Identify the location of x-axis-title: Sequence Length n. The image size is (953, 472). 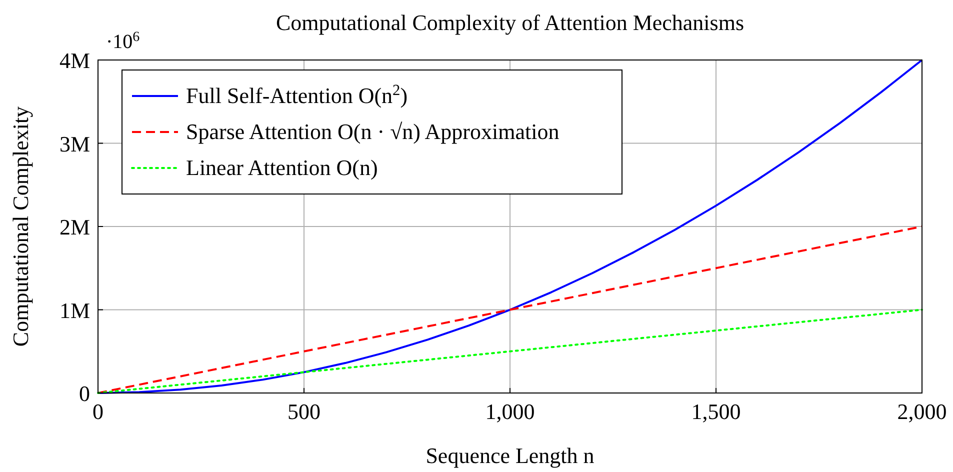
(510, 455).